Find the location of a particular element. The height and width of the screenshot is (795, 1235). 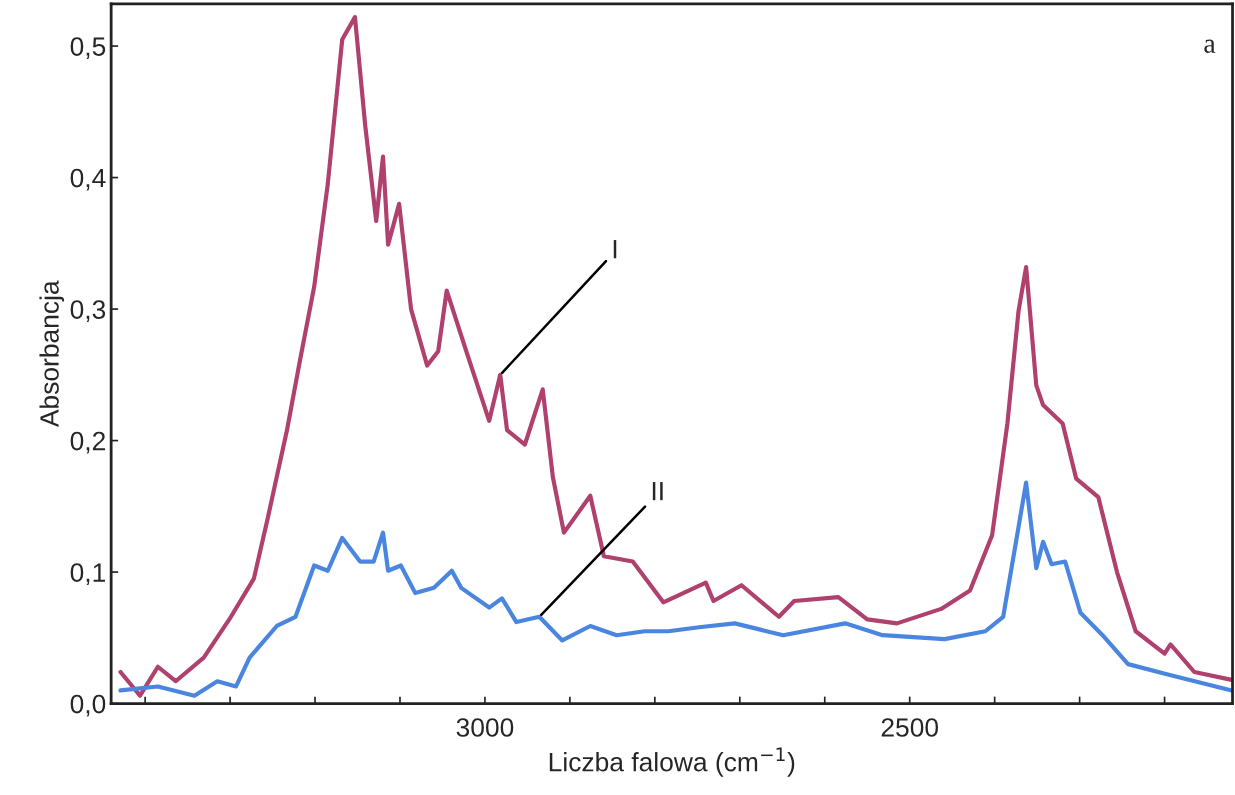

y-tick-label: 0,3 is located at coordinates (88, 311).